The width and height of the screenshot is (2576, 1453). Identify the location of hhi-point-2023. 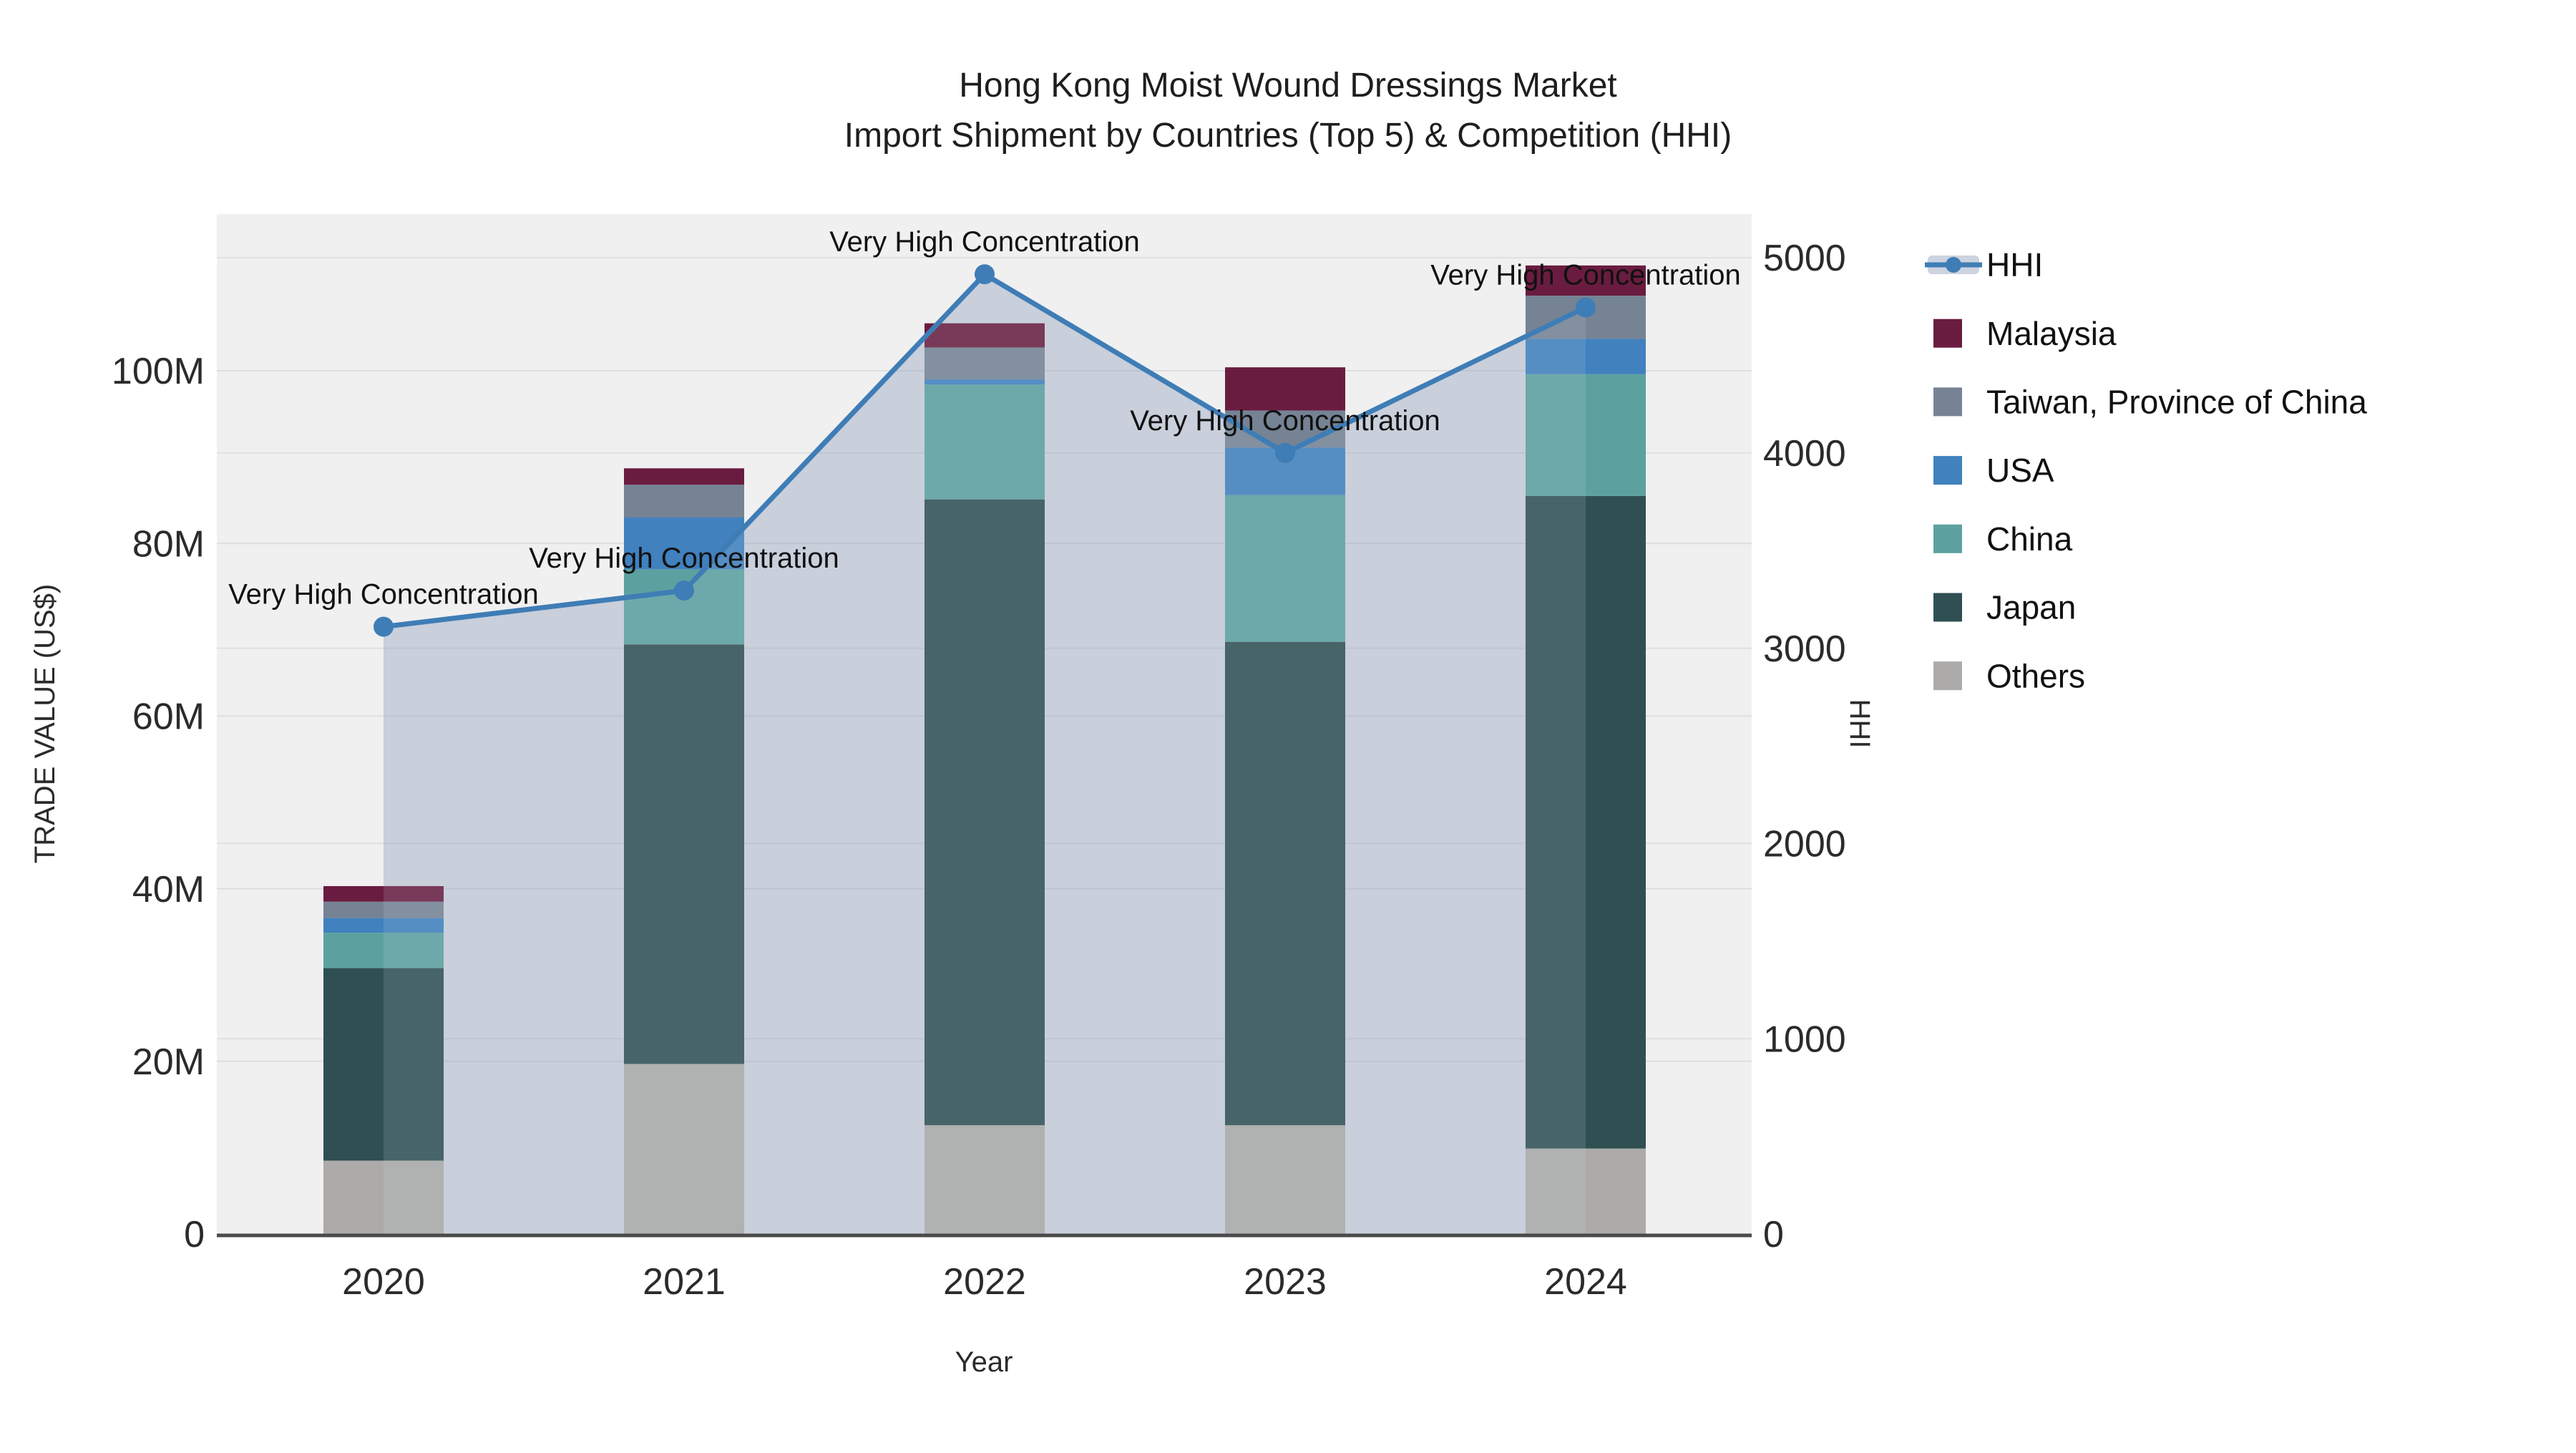
(1285, 452).